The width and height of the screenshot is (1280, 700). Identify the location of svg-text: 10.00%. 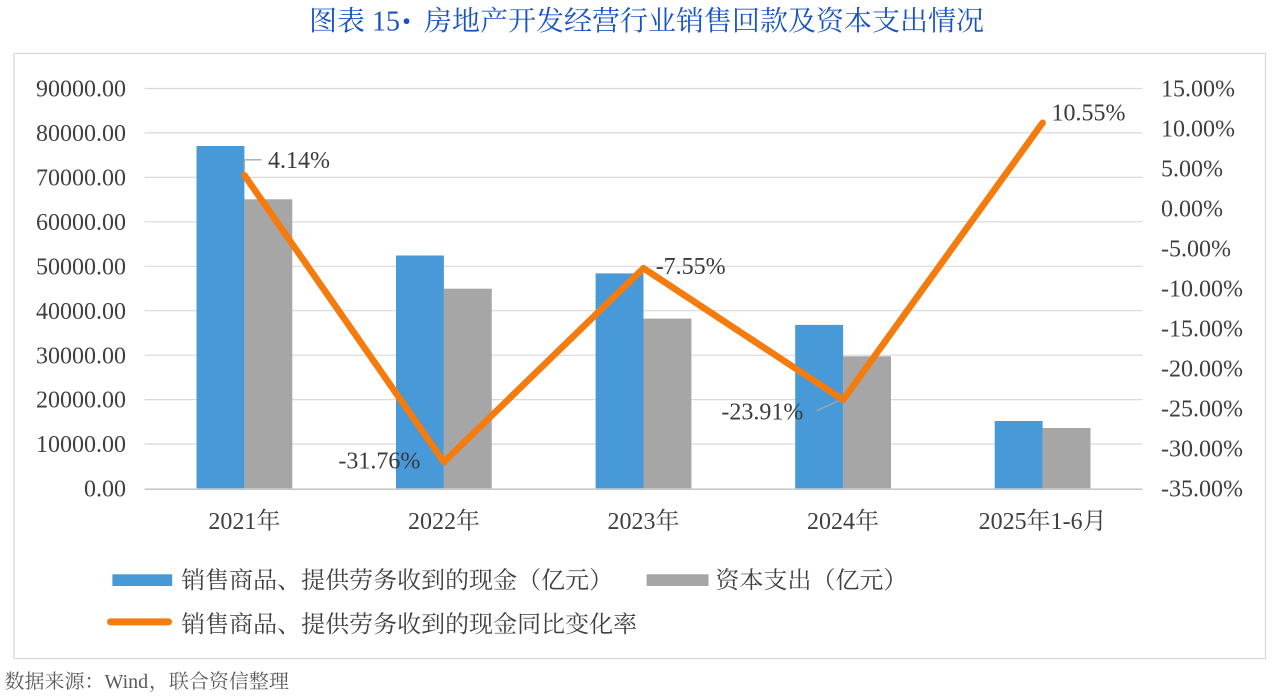
(1198, 130).